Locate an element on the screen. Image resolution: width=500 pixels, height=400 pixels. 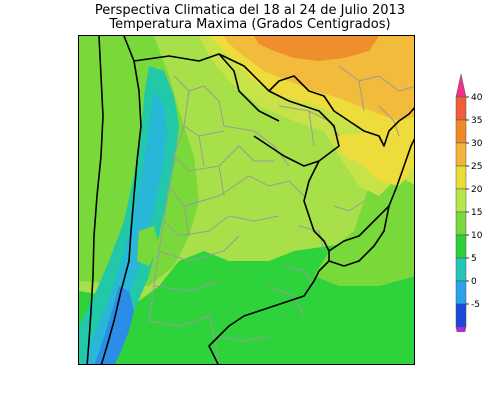
temperature-colorbar: 40 35 30 25 20 15 10 5 0 -5 is located at coordinates (469, 202).